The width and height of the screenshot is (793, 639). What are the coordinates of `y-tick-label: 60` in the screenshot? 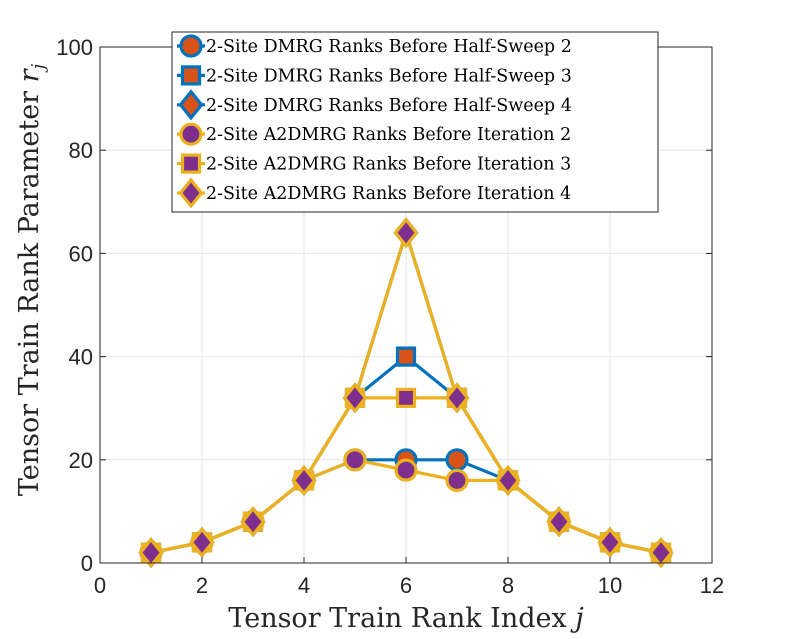 It's located at (81, 253).